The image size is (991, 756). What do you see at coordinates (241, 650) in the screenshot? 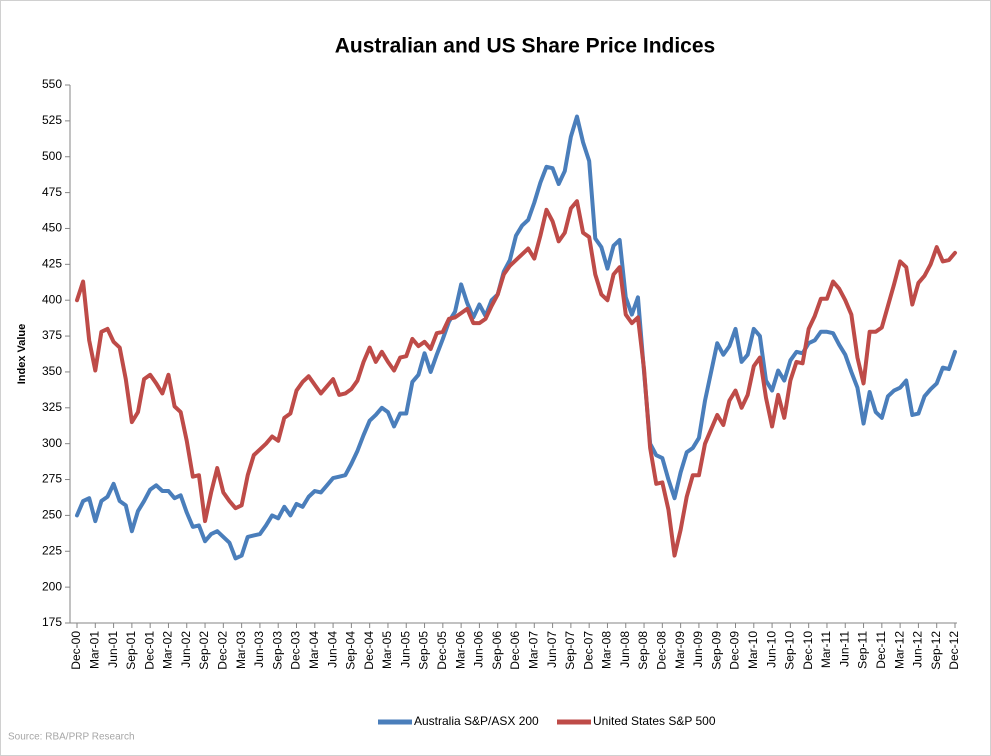
I see `x-tick-label: Mar-03` at bounding box center [241, 650].